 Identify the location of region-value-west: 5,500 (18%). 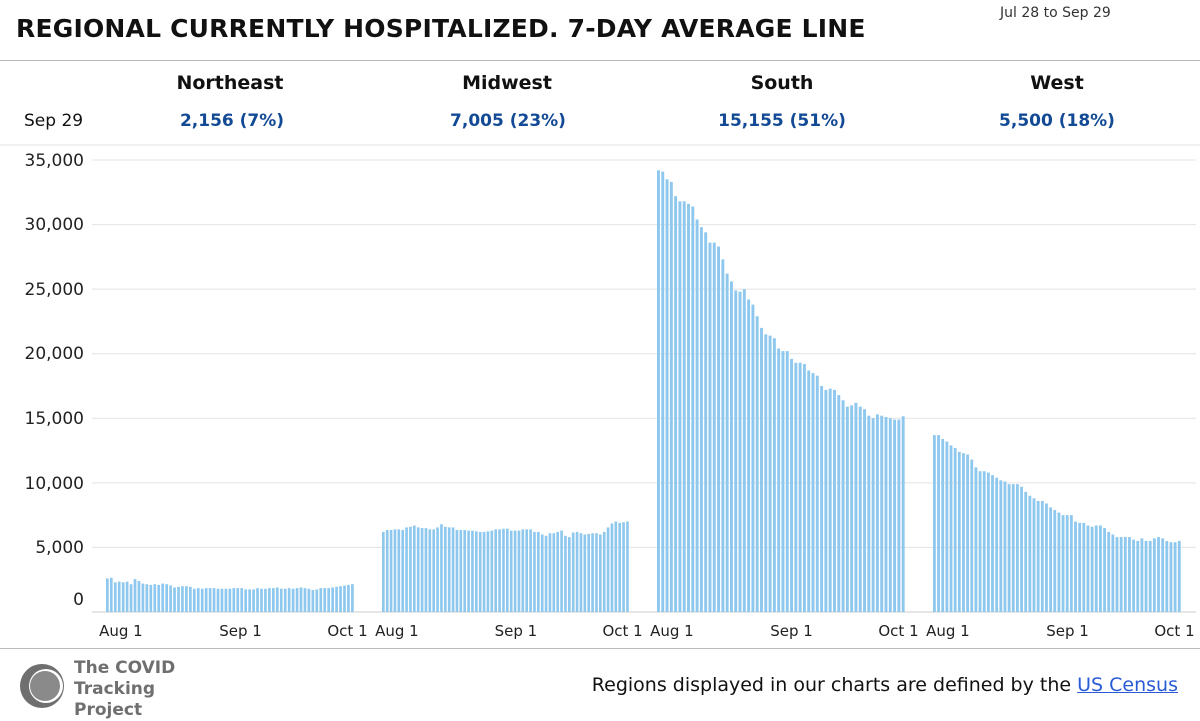
(1057, 121).